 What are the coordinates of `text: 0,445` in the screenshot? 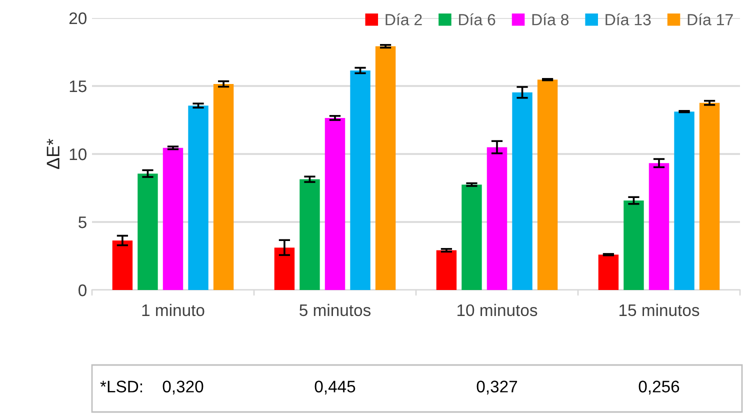 It's located at (335, 387).